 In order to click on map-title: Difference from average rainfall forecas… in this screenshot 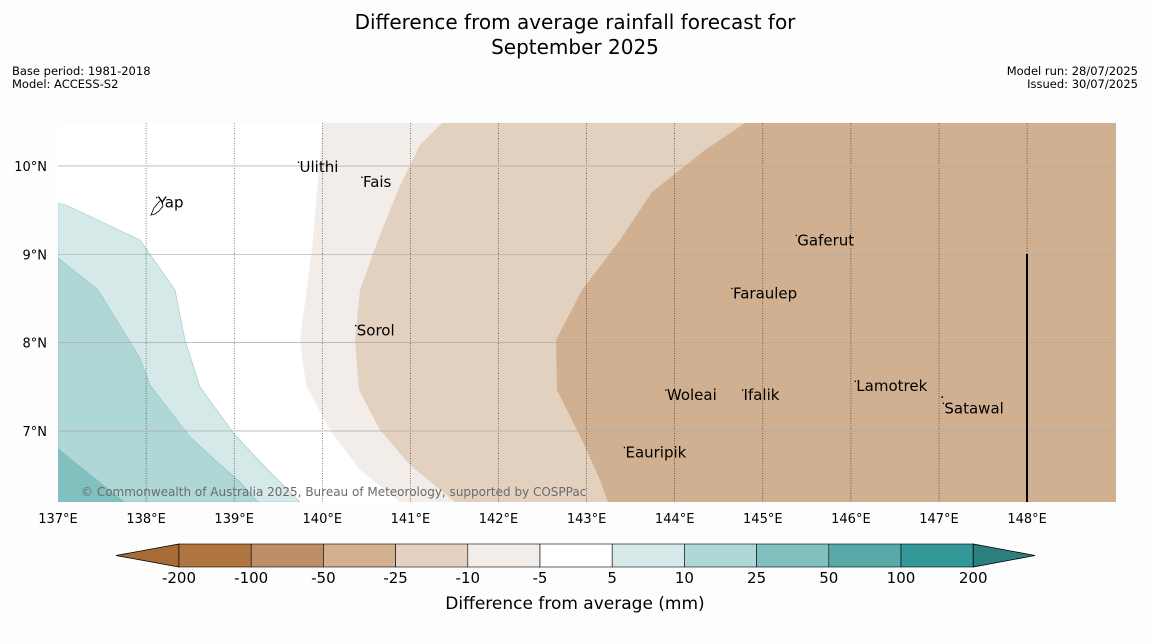, I will do `click(575, 35)`.